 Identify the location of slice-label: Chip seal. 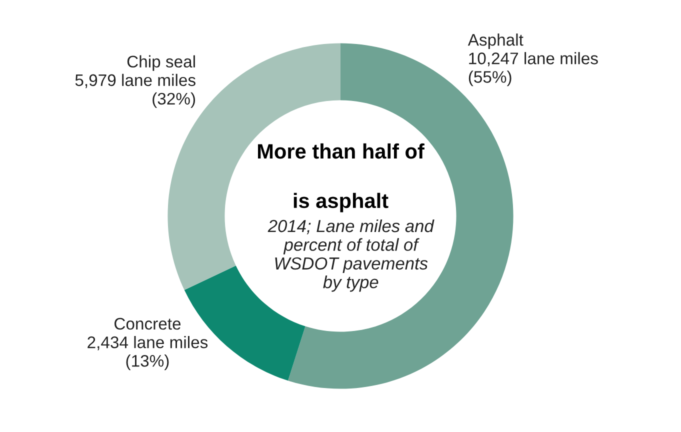
(161, 63).